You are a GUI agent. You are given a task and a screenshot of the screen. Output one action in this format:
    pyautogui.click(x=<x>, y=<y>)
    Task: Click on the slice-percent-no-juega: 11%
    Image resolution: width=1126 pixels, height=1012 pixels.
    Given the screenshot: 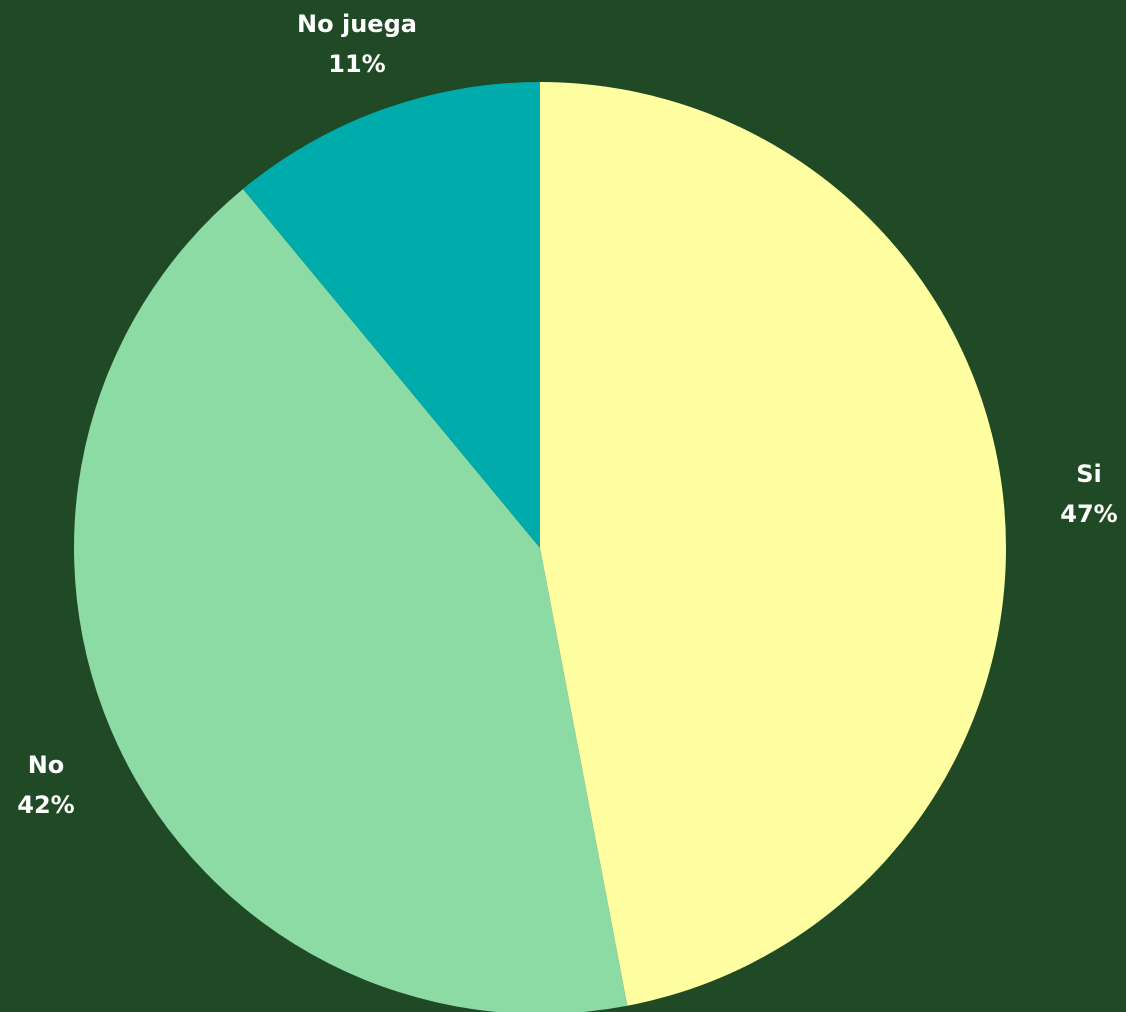 What is the action you would take?
    pyautogui.click(x=356, y=64)
    